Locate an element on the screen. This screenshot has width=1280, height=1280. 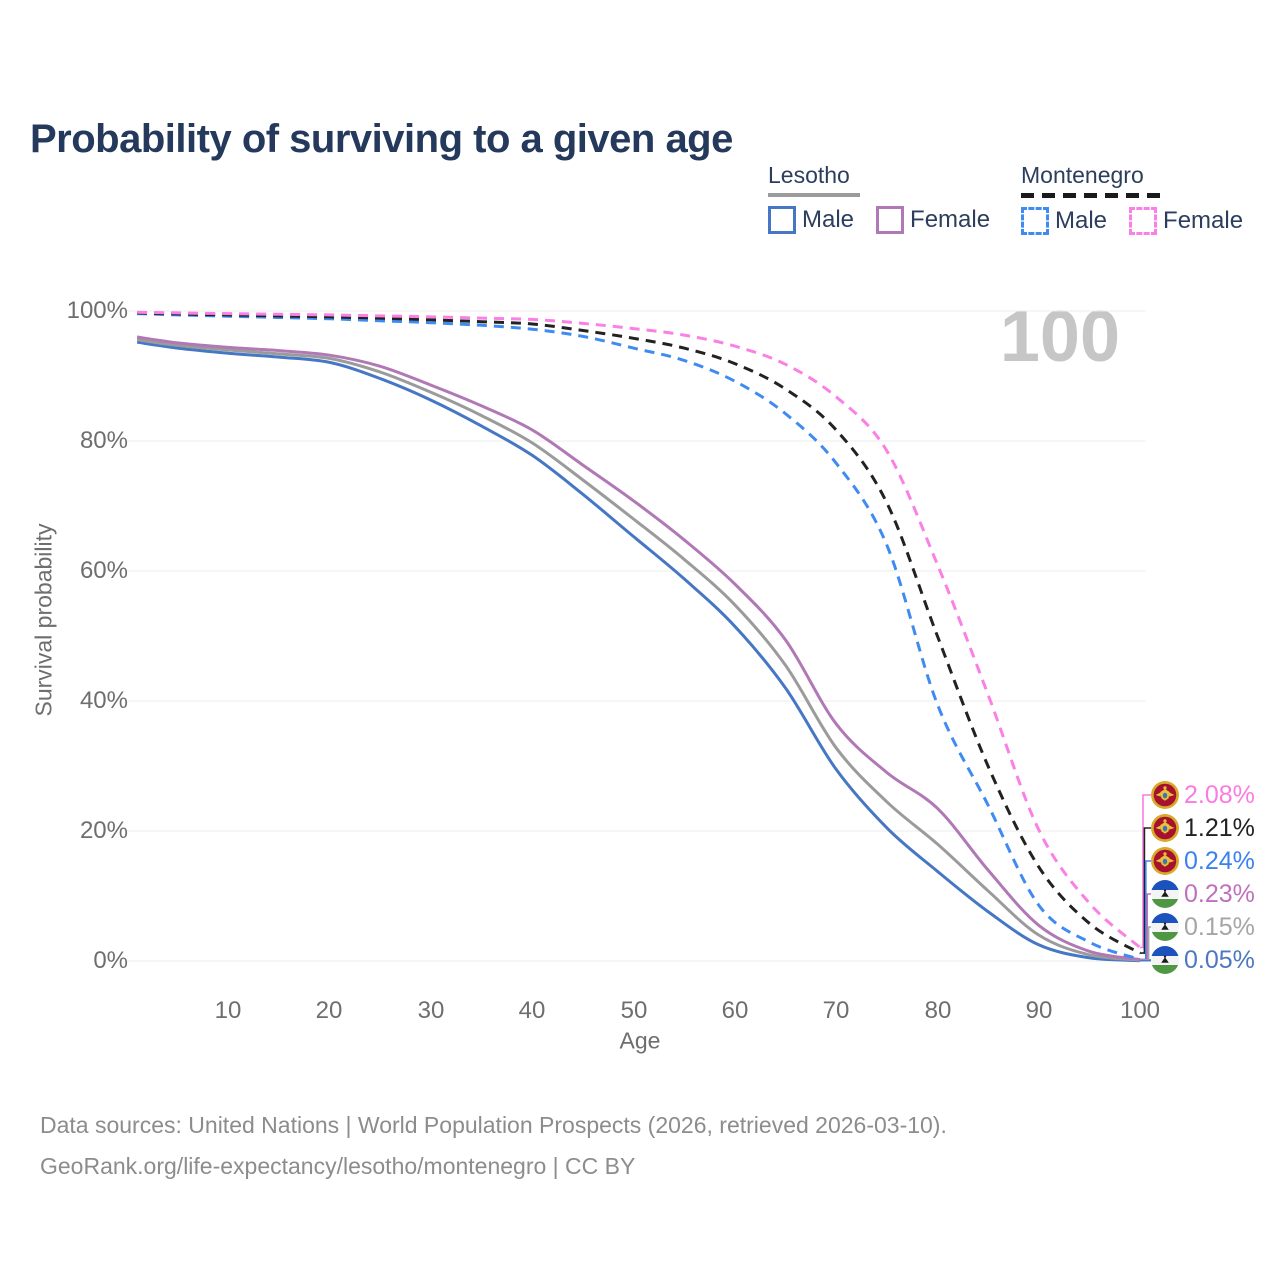
x-axis-title: Age is located at coordinates (640, 1040).